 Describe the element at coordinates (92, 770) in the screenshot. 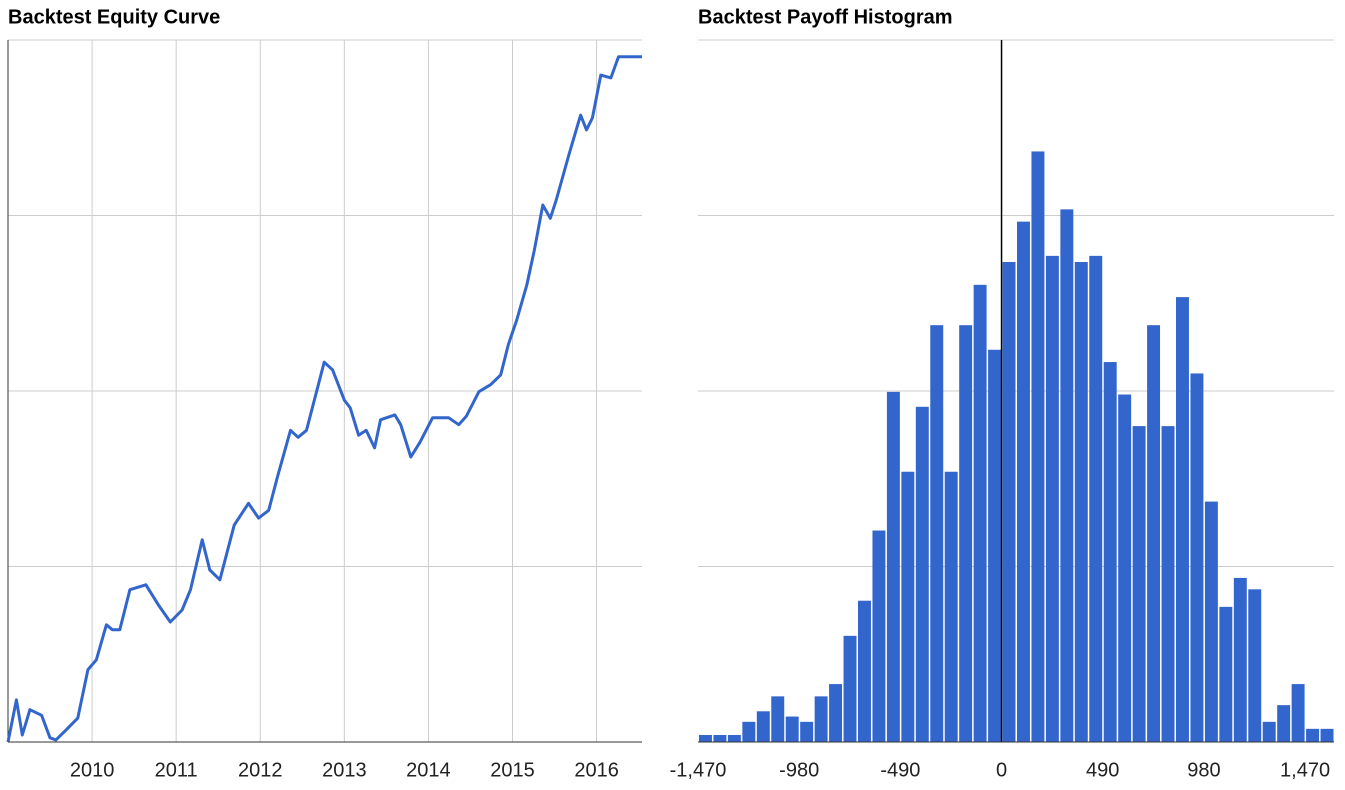

I see `x-tick-label: 2010` at that location.